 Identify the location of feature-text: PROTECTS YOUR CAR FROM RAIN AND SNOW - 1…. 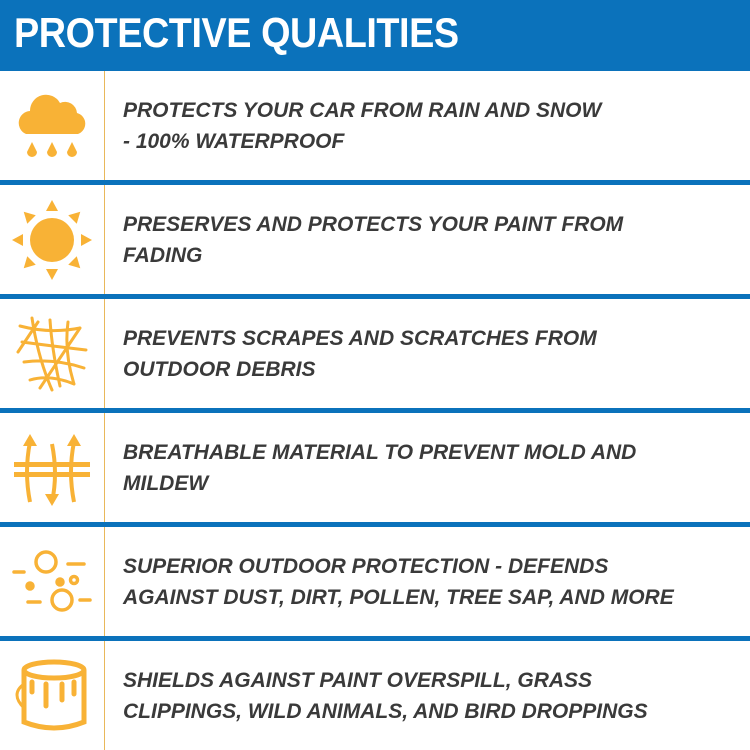
(362, 125).